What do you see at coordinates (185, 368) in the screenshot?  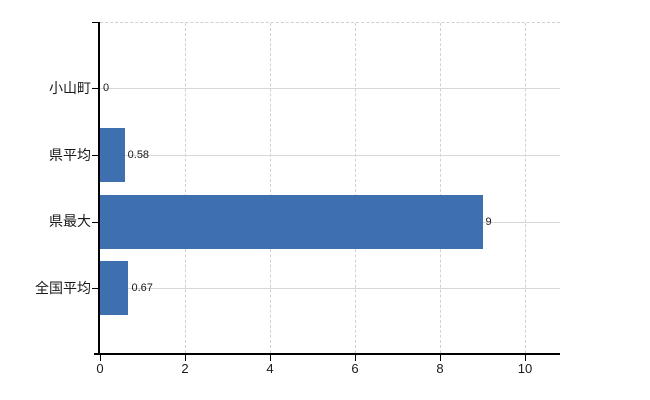 I see `x-tick-label: 2` at bounding box center [185, 368].